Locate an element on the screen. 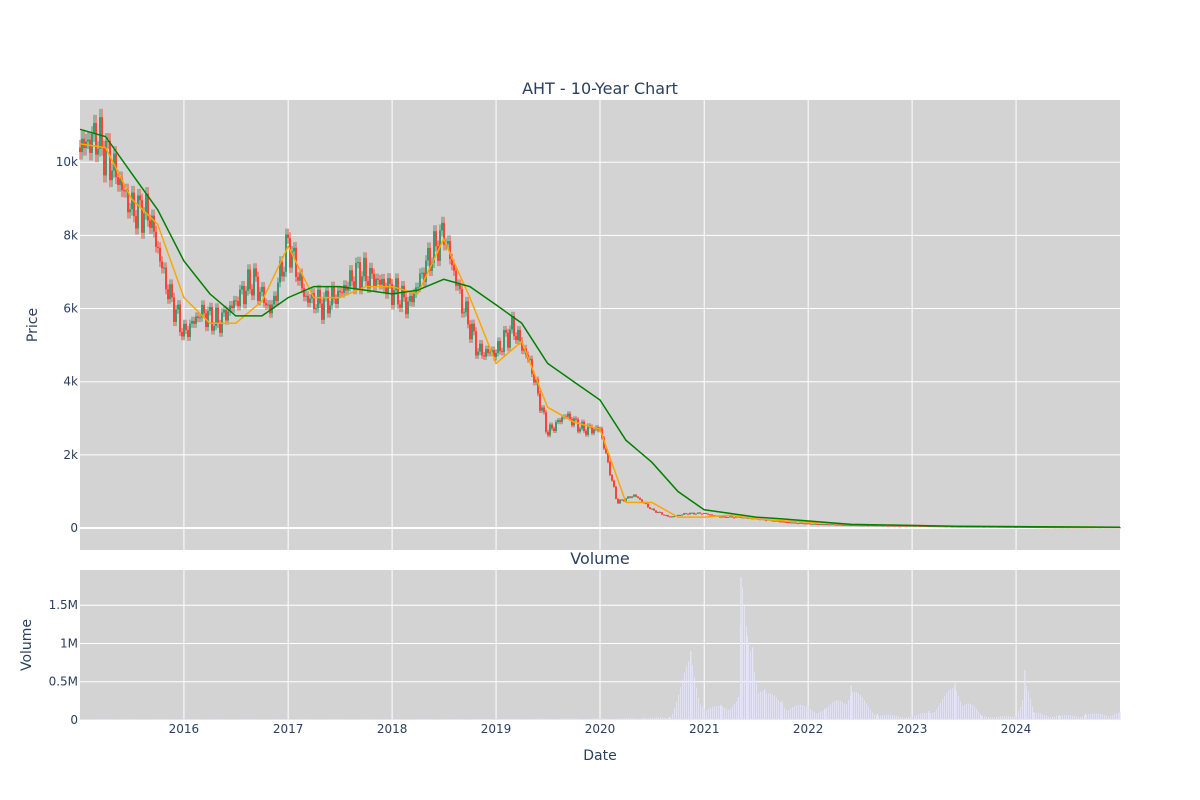  x-tick-label: 2023 is located at coordinates (912, 729).